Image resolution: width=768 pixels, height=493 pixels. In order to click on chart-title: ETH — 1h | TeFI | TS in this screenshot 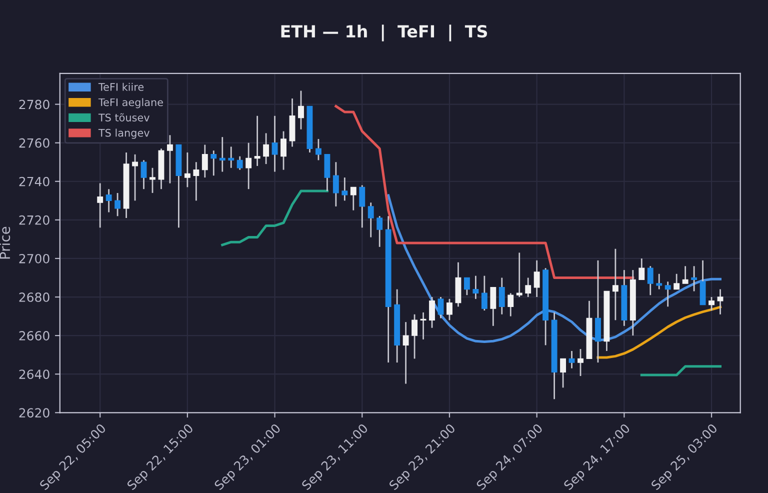, I will do `click(384, 33)`.